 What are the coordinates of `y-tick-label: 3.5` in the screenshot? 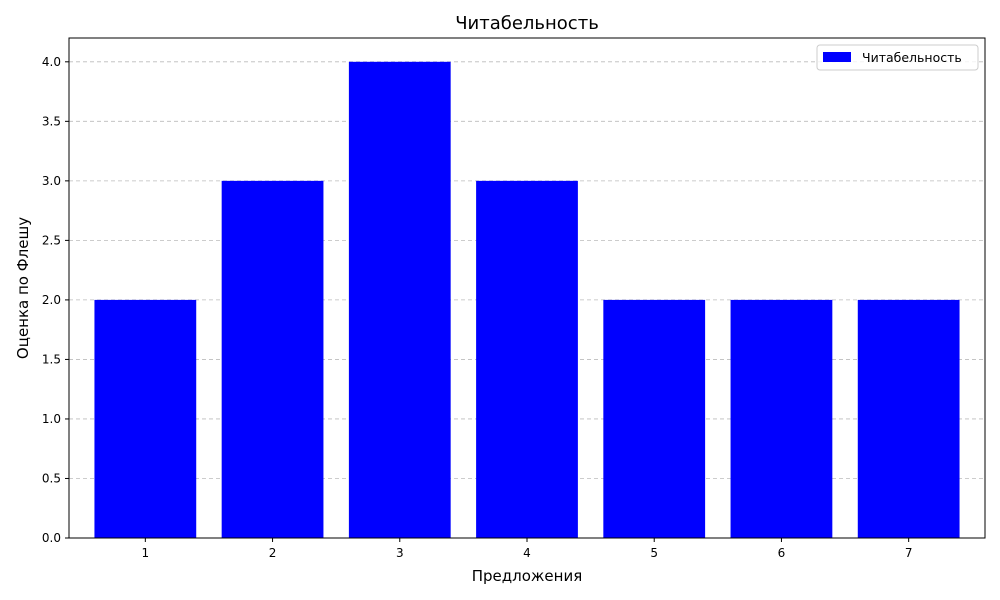 It's located at (51, 121).